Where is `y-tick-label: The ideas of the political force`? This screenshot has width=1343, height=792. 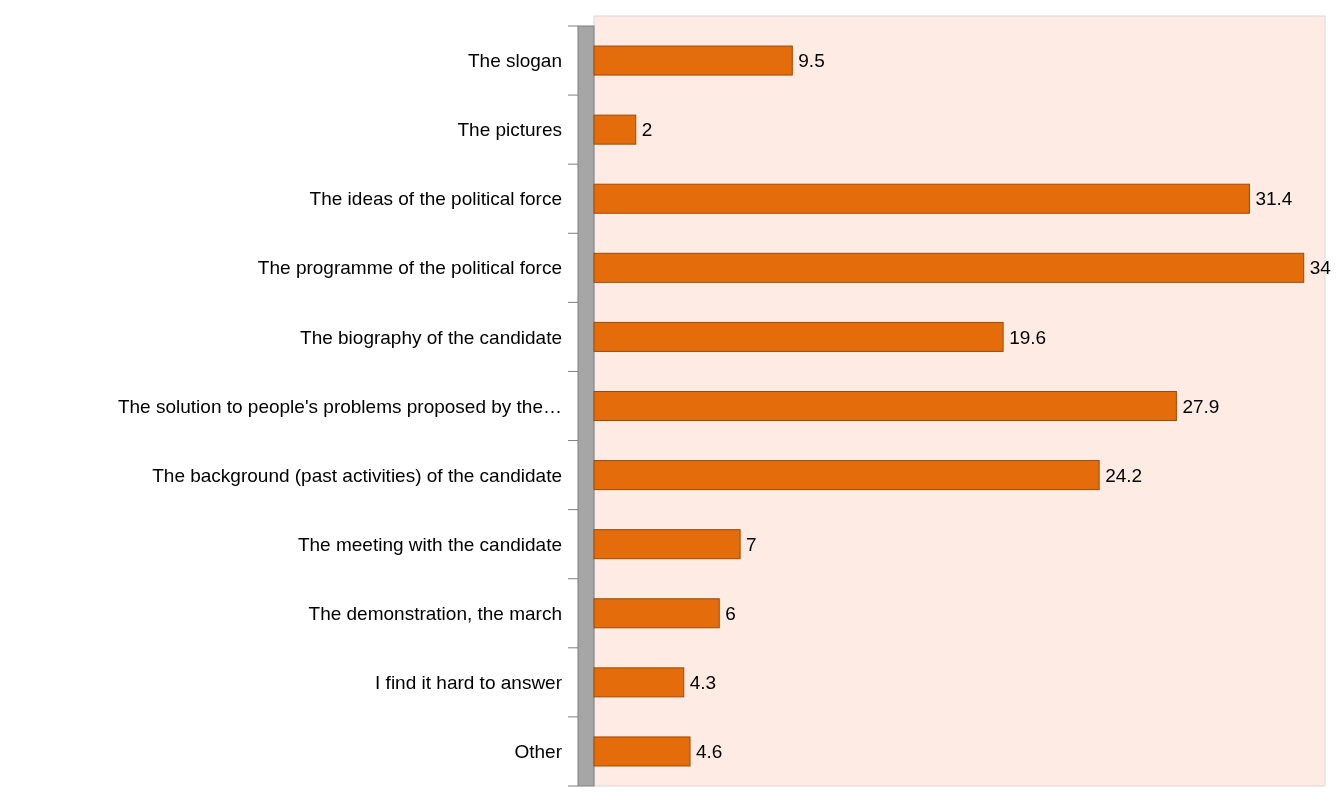 y-tick-label: The ideas of the political force is located at coordinates (435, 199).